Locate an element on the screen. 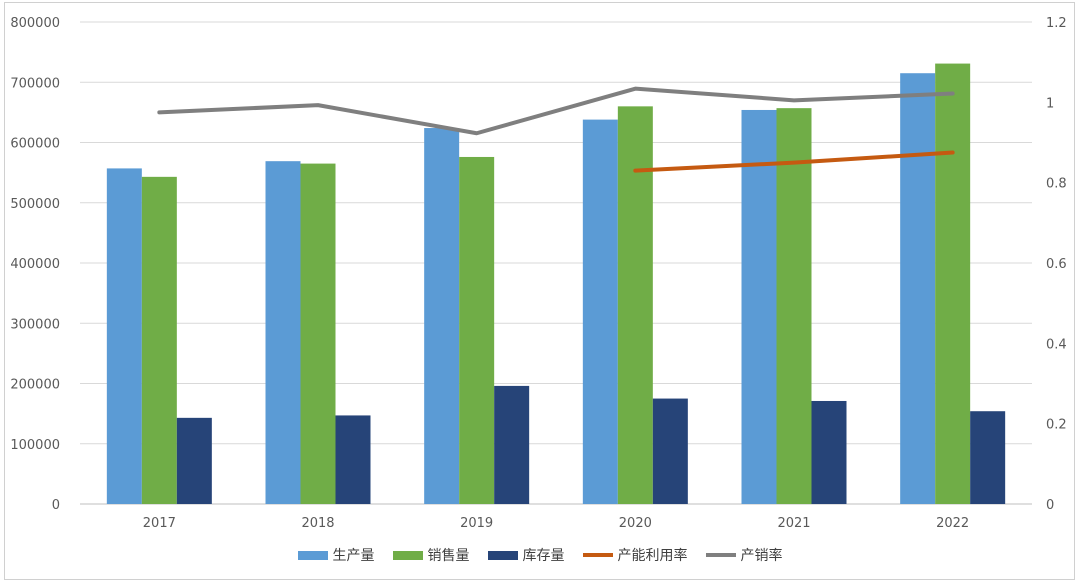 The height and width of the screenshot is (585, 1080). x-tick-label: 2022 is located at coordinates (952, 523).